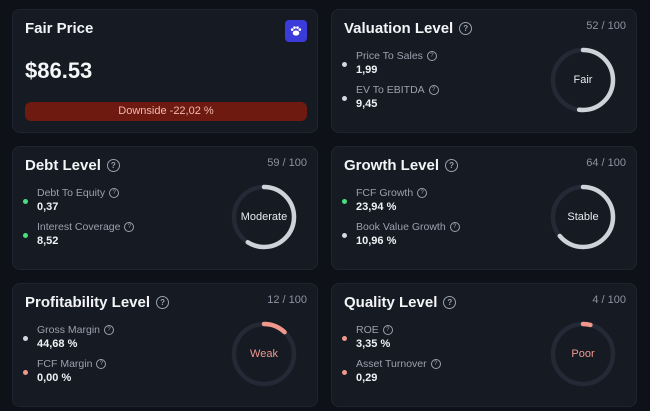 The height and width of the screenshot is (411, 650). I want to click on metric-interest-coverage: Interest Coverage? 8,52, so click(79, 238).